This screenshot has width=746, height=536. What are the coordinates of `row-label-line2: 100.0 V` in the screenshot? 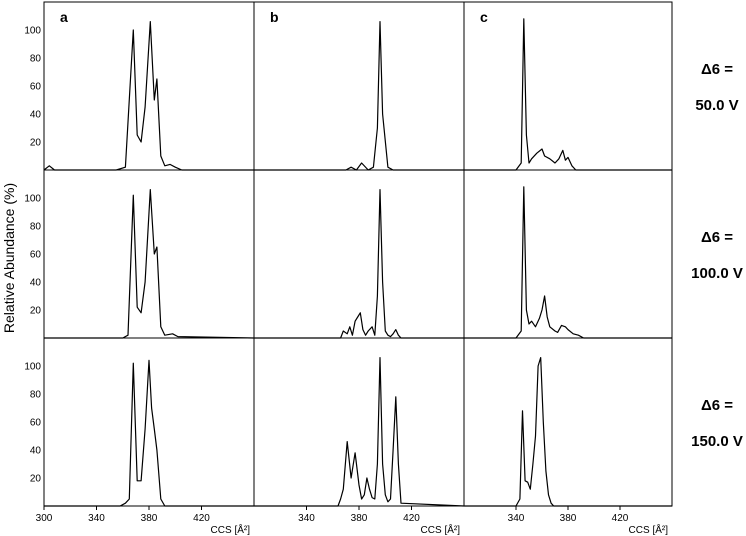 It's located at (717, 273).